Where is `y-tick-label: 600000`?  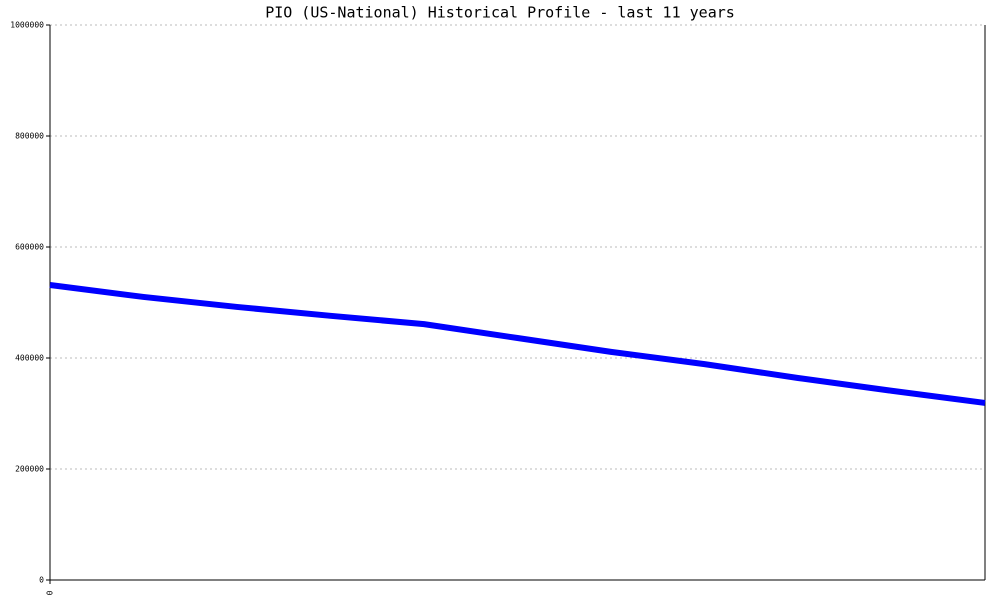
y-tick-label: 600000 is located at coordinates (29, 247).